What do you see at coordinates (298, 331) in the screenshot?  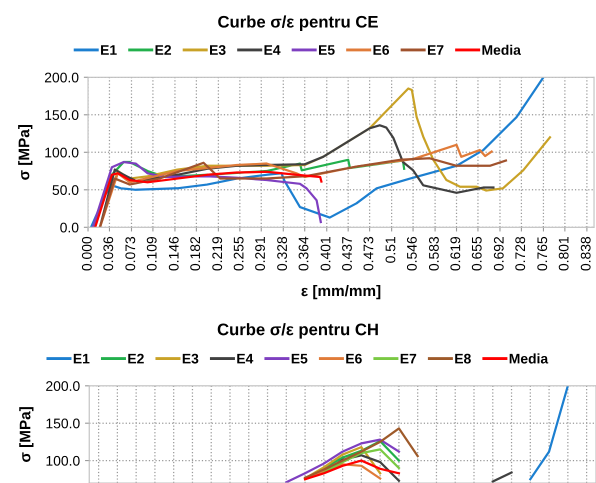 I see `chart-title: Curbe σ/ε pentru CH` at bounding box center [298, 331].